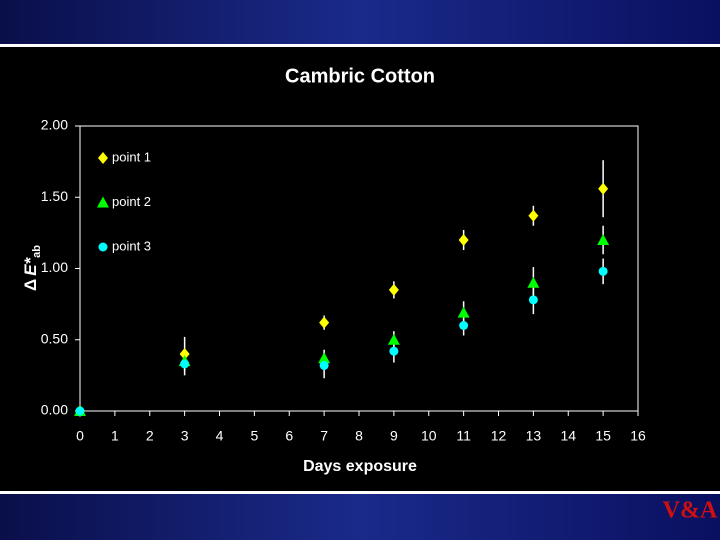  I want to click on x-tick-label: 12, so click(499, 436).